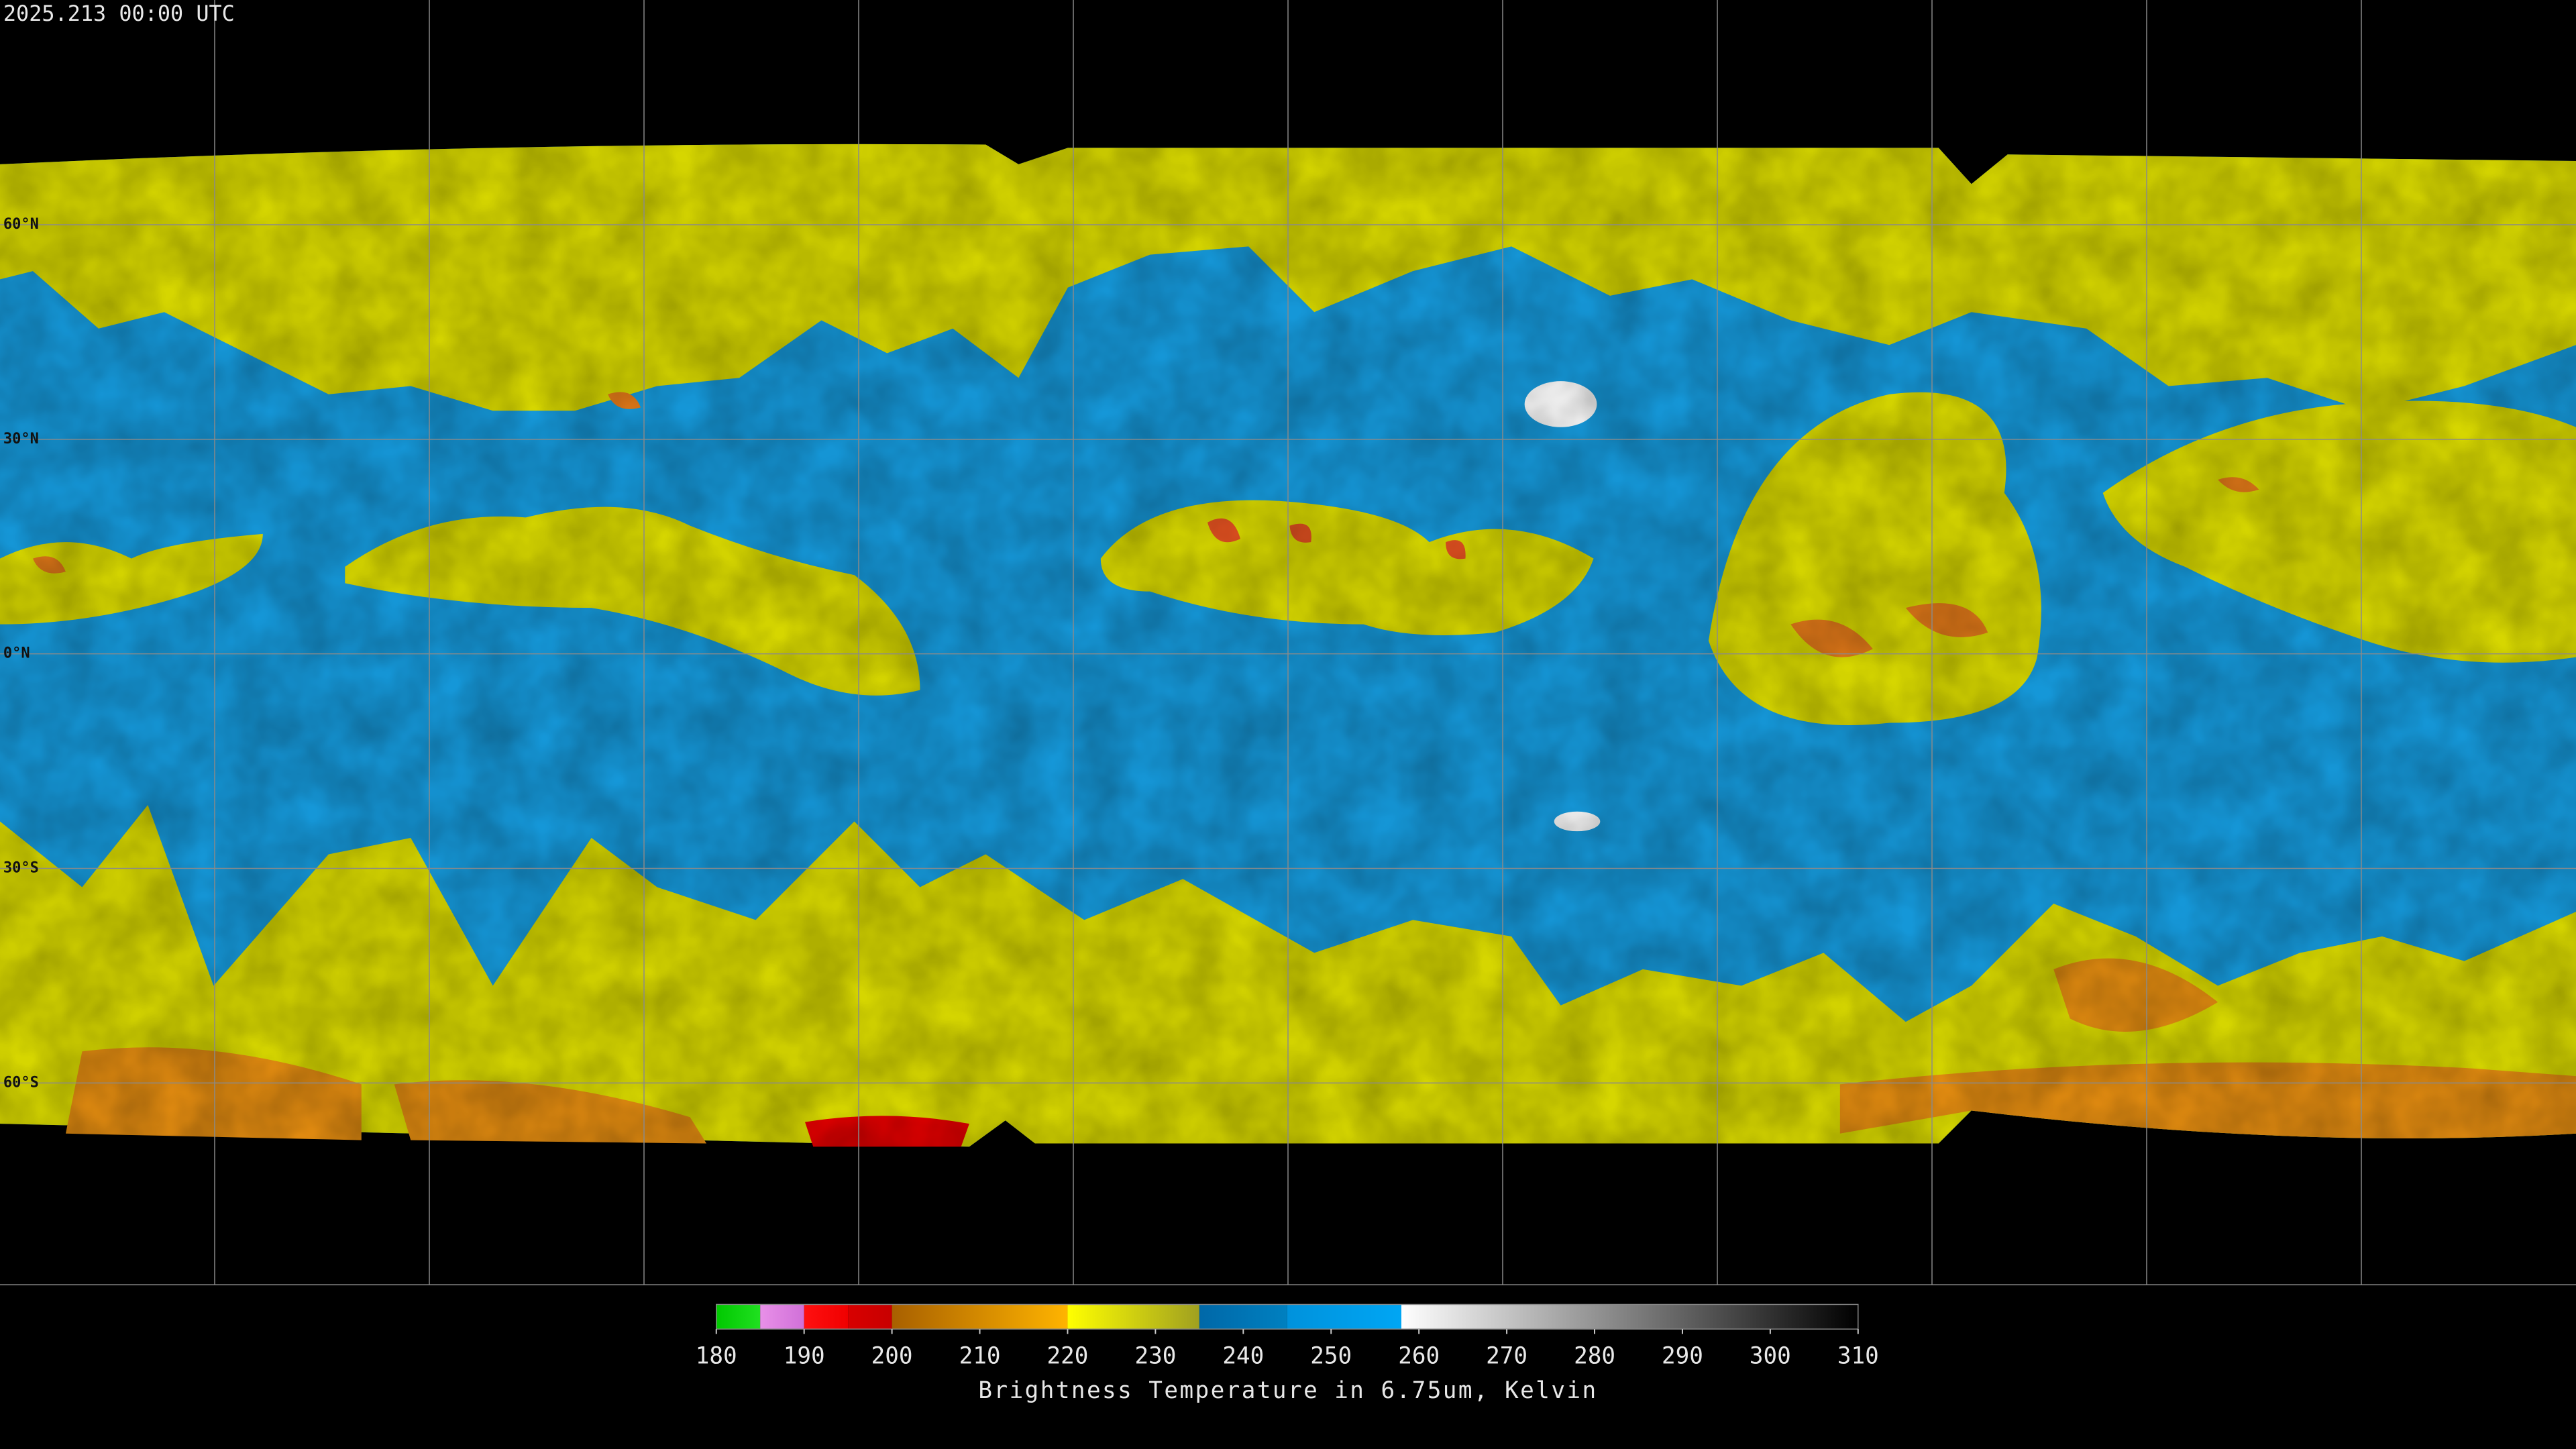 The height and width of the screenshot is (1449, 2576). What do you see at coordinates (1419, 1355) in the screenshot?
I see `colorbar-tick-label: 260` at bounding box center [1419, 1355].